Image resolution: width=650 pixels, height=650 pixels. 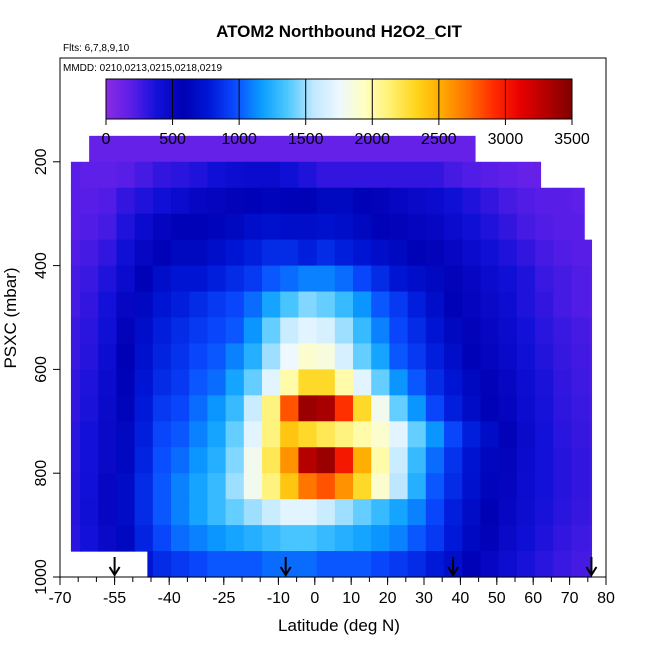 I want to click on colorbar-tick-label: 3000, so click(x=506, y=139).